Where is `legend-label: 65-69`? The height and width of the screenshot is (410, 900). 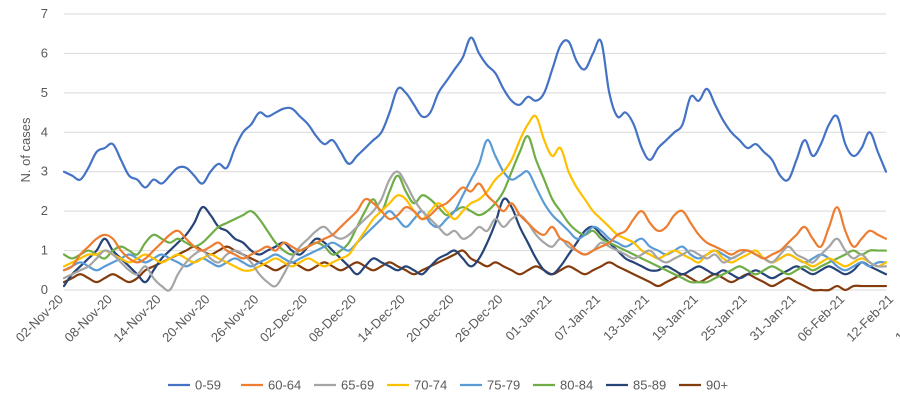 legend-label: 65-69 is located at coordinates (357, 385).